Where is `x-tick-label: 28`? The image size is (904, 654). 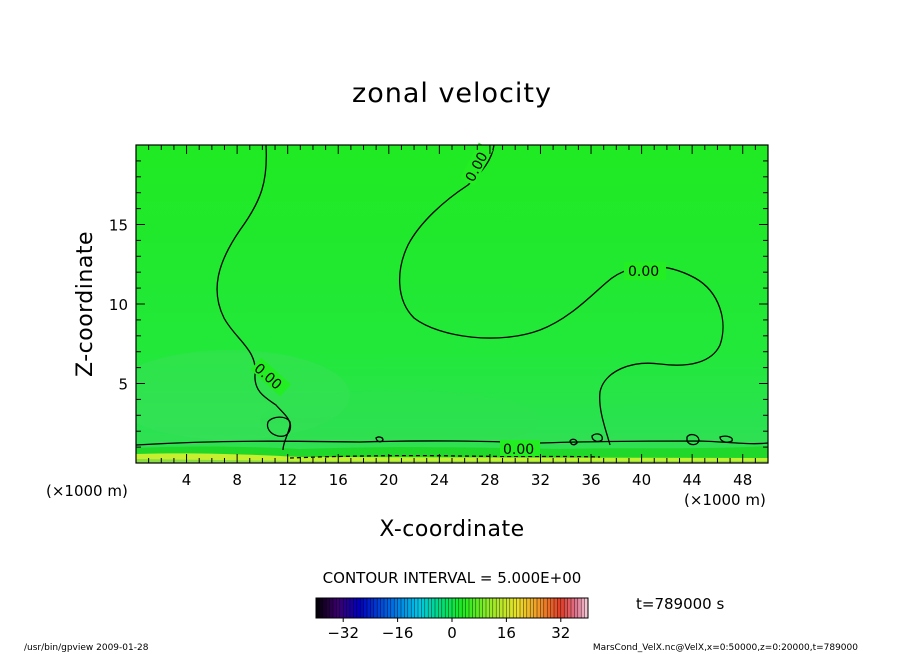
x-tick-label: 28 is located at coordinates (489, 480).